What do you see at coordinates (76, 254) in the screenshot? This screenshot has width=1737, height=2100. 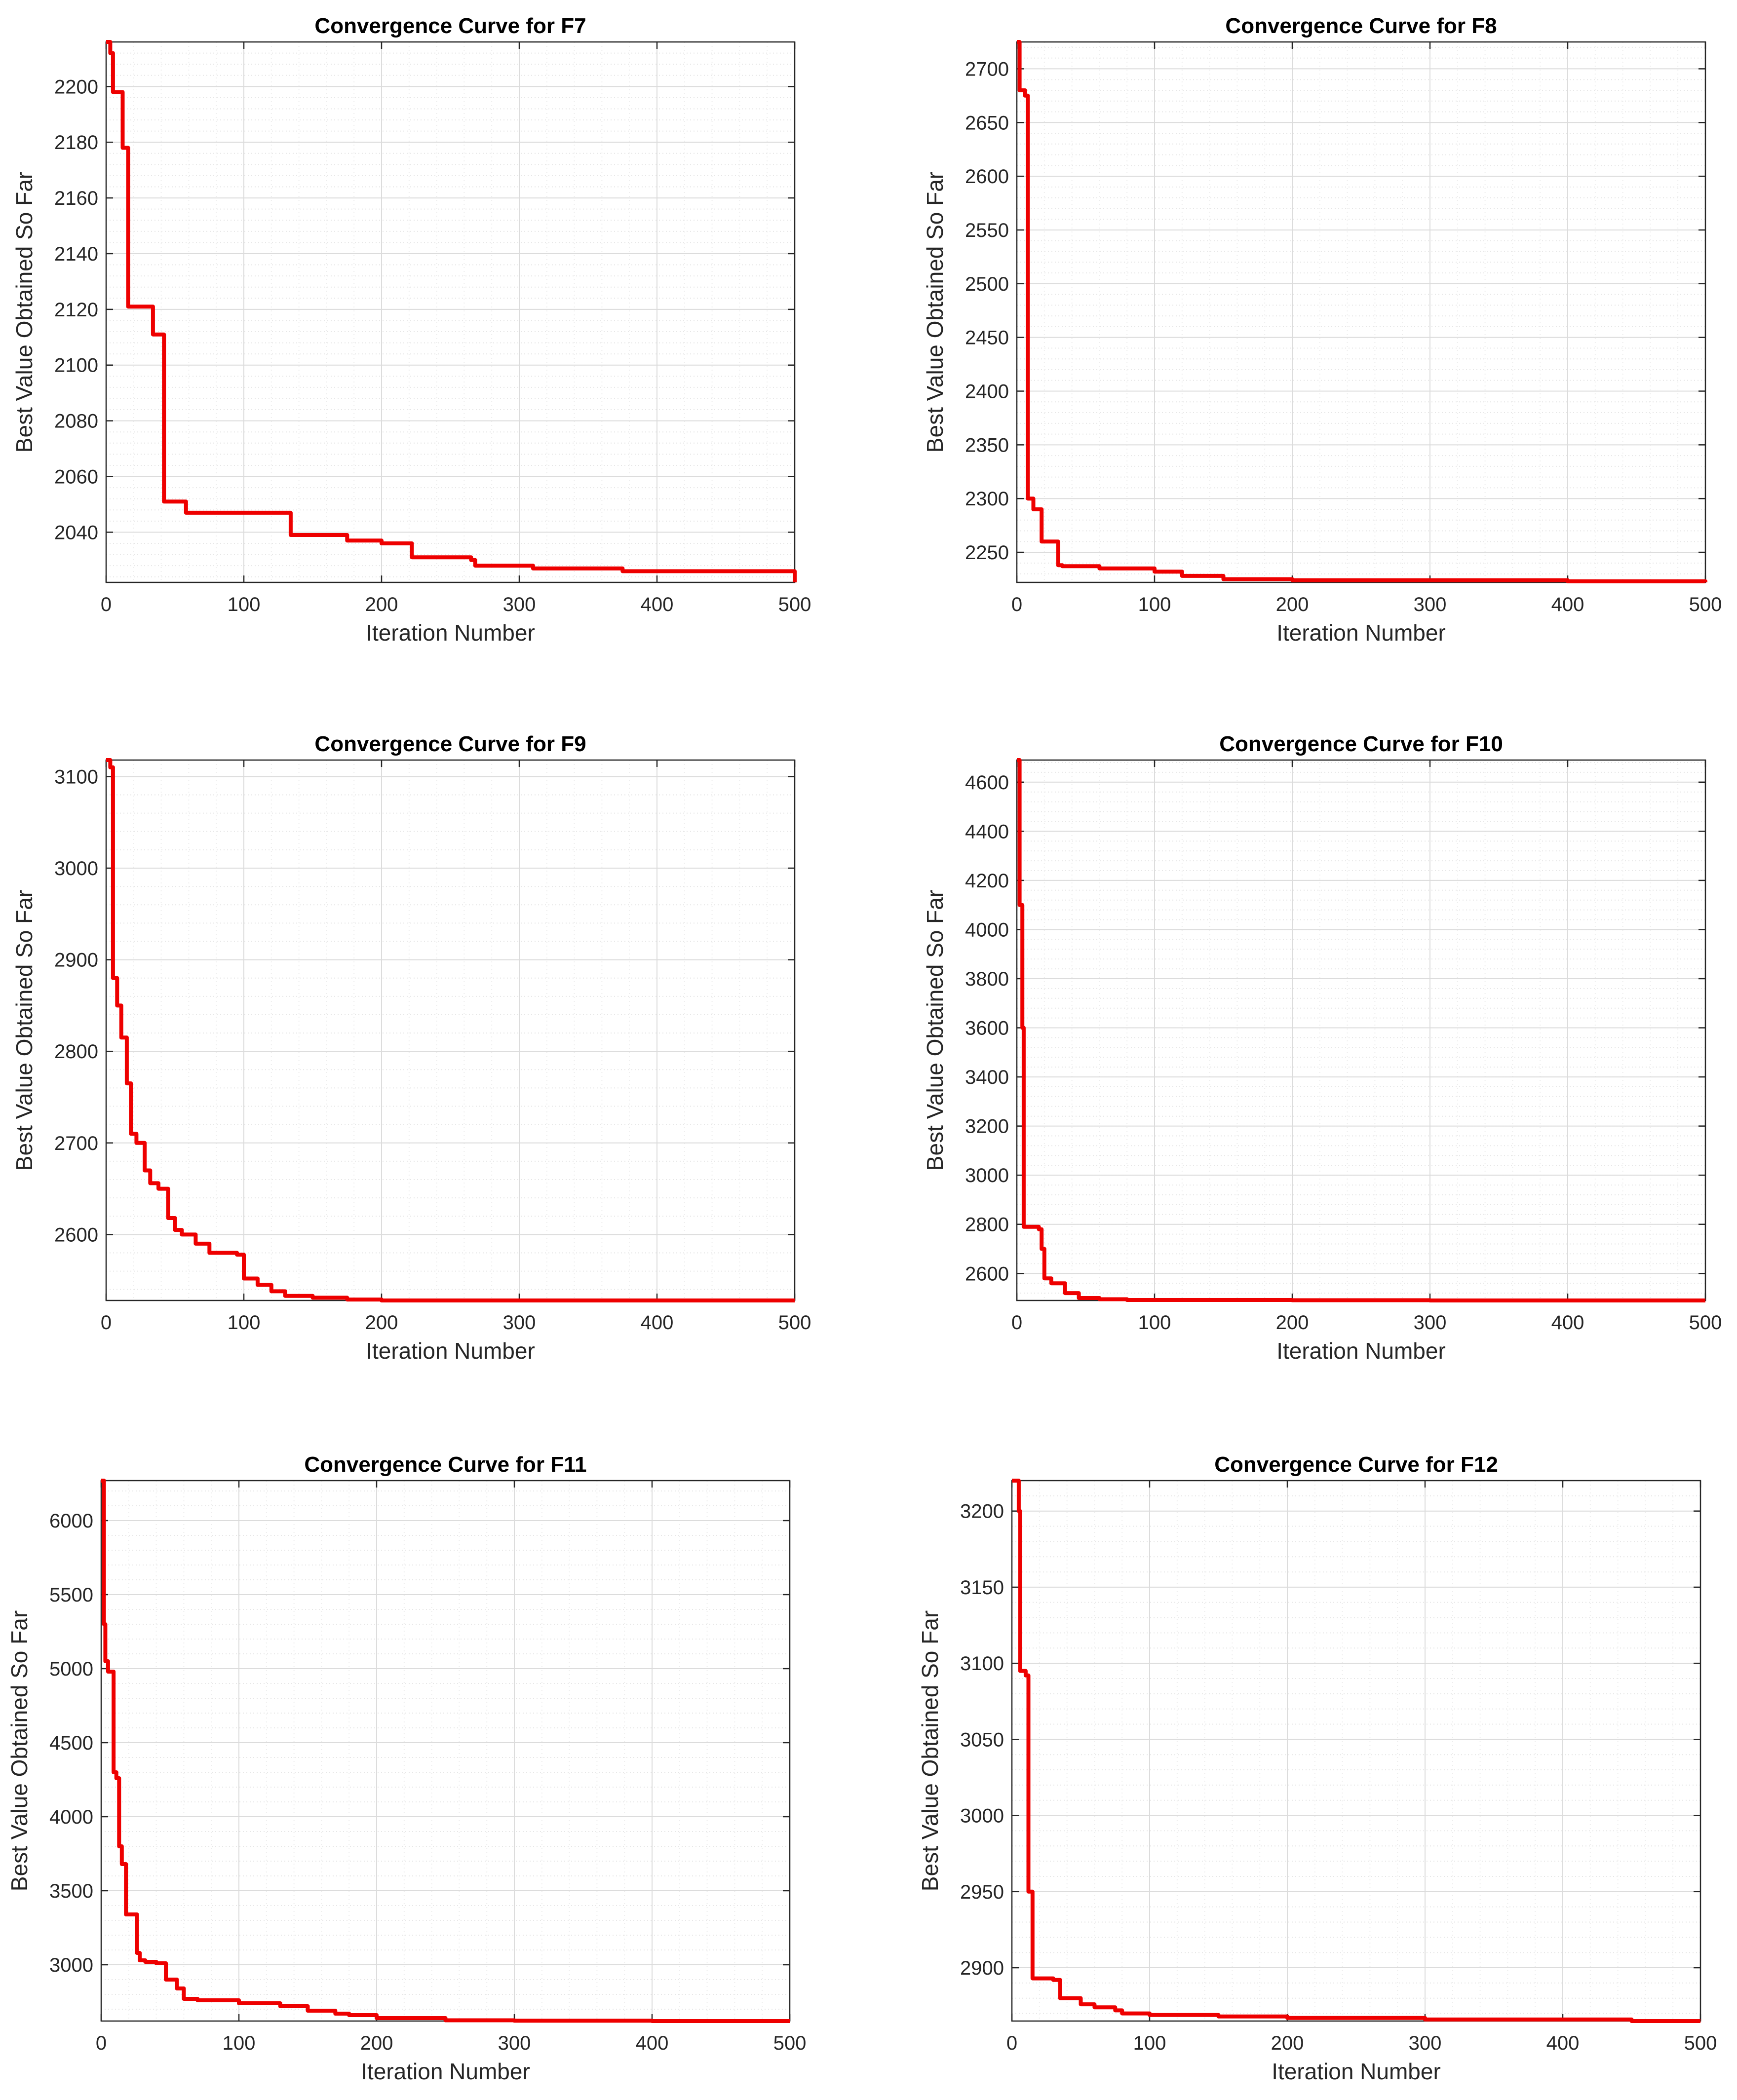 I see `y-tick-label: 2140` at bounding box center [76, 254].